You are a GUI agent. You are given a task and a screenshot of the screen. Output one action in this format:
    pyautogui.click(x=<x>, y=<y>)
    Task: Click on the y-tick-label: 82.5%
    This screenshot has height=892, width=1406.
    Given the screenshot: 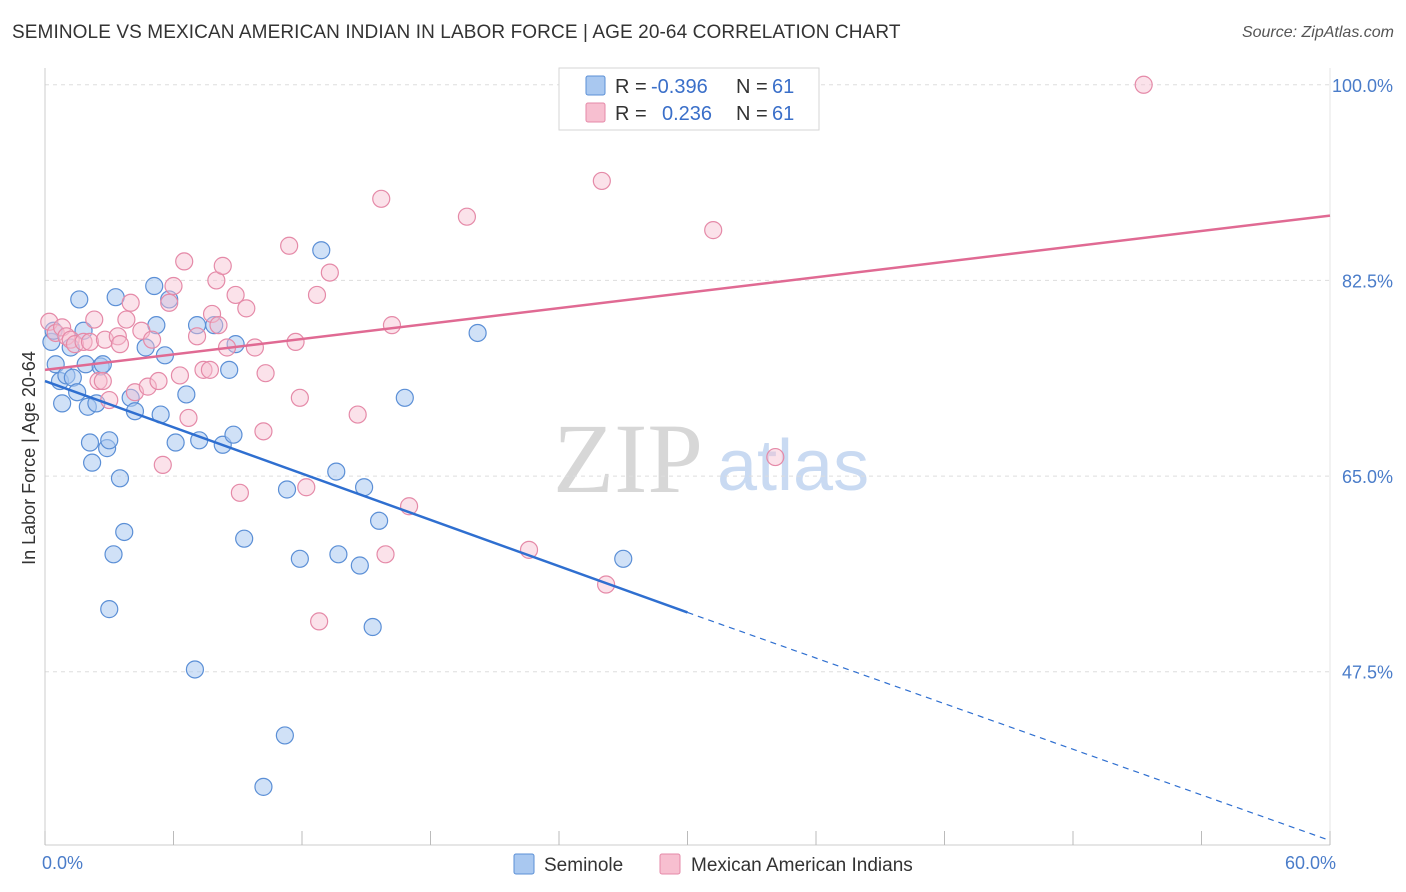 What is the action you would take?
    pyautogui.click(x=1367, y=281)
    